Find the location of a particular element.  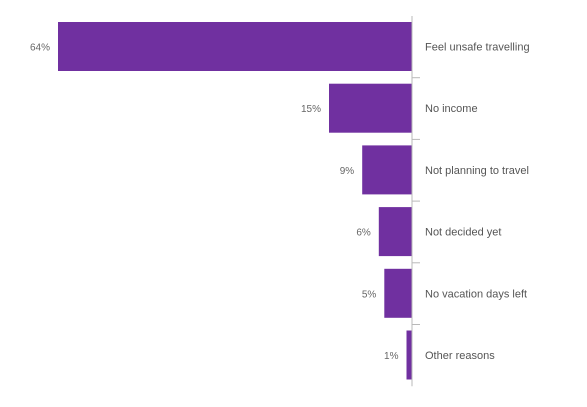

category-label: No vacation days left is located at coordinates (476, 294).